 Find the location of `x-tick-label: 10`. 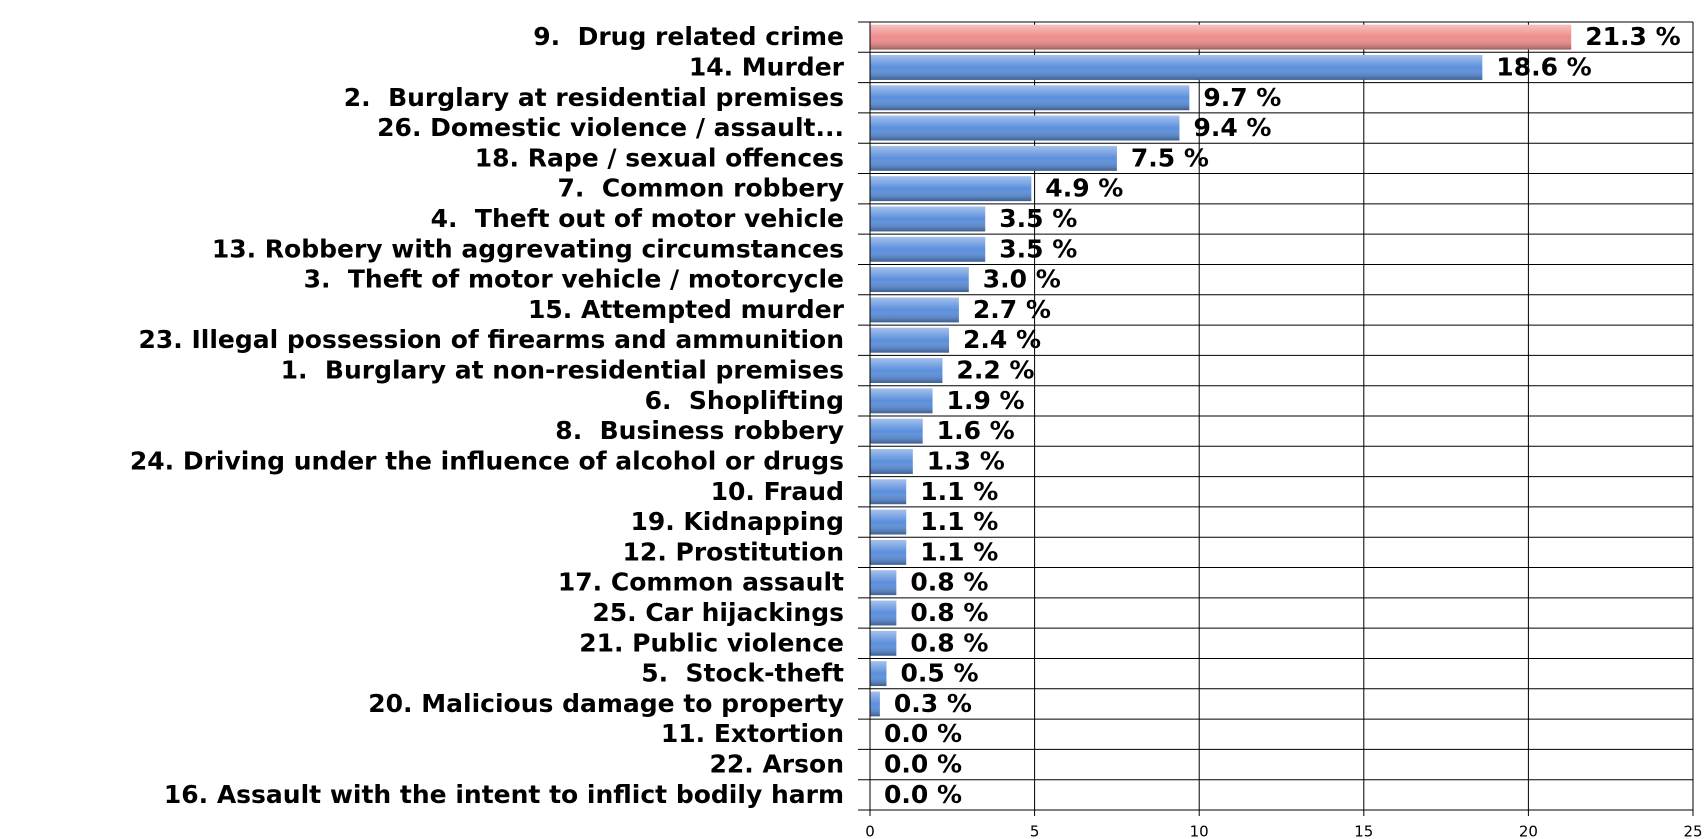

x-tick-label: 10 is located at coordinates (1199, 831).